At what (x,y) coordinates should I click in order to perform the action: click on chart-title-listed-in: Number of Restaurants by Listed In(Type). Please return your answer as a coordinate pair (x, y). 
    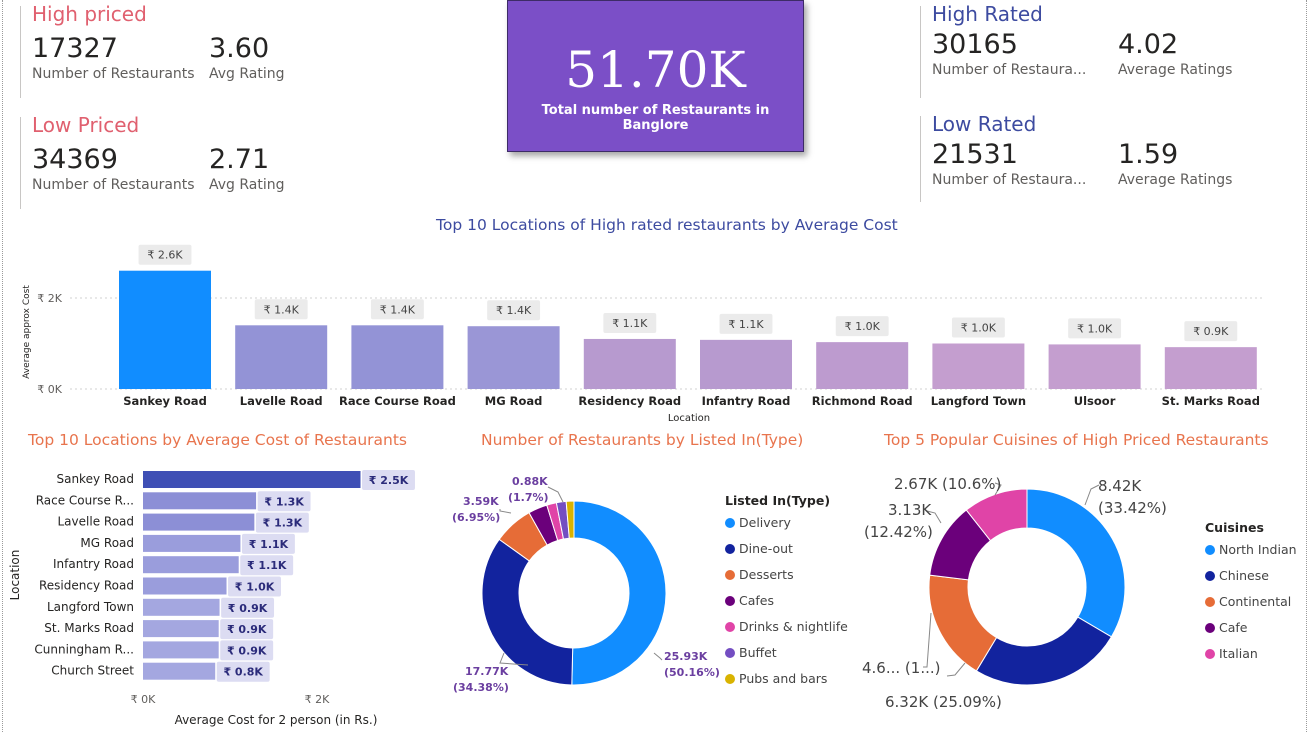
    Looking at the image, I should click on (642, 440).